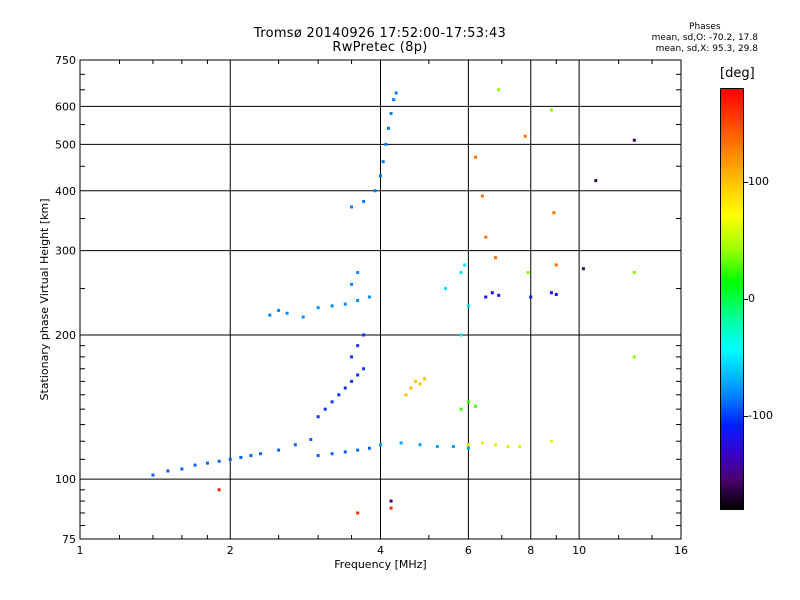 Image resolution: width=800 pixels, height=600 pixels. What do you see at coordinates (69, 539) in the screenshot?
I see `y-tick-label: 75` at bounding box center [69, 539].